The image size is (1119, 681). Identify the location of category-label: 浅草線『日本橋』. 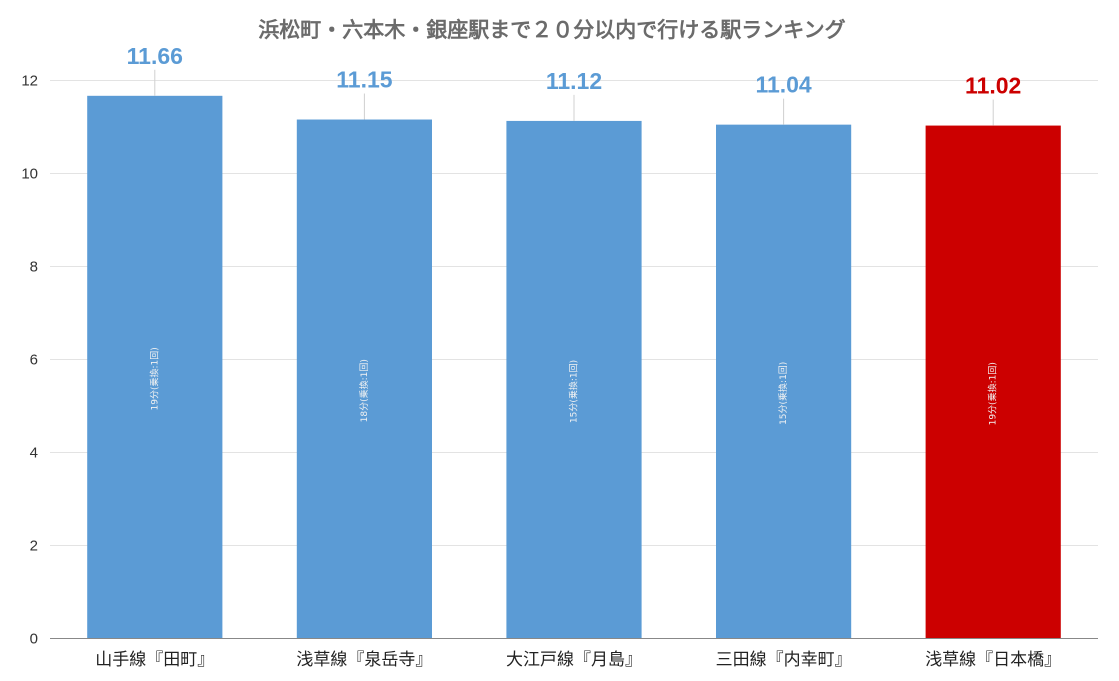
(993, 660).